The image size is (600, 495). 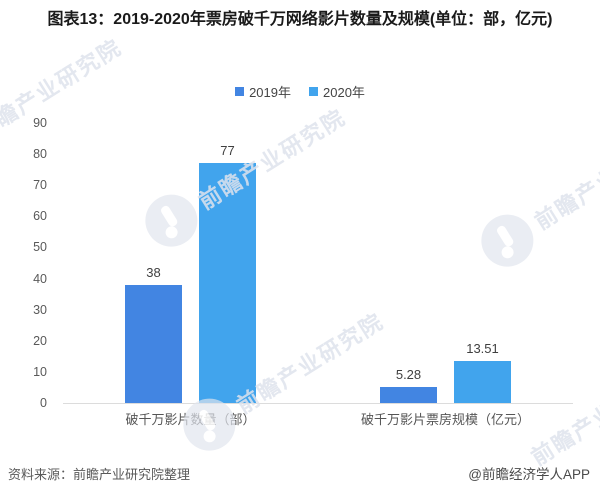 I want to click on credit-text: @前瞻经济学人APP, so click(x=529, y=474).